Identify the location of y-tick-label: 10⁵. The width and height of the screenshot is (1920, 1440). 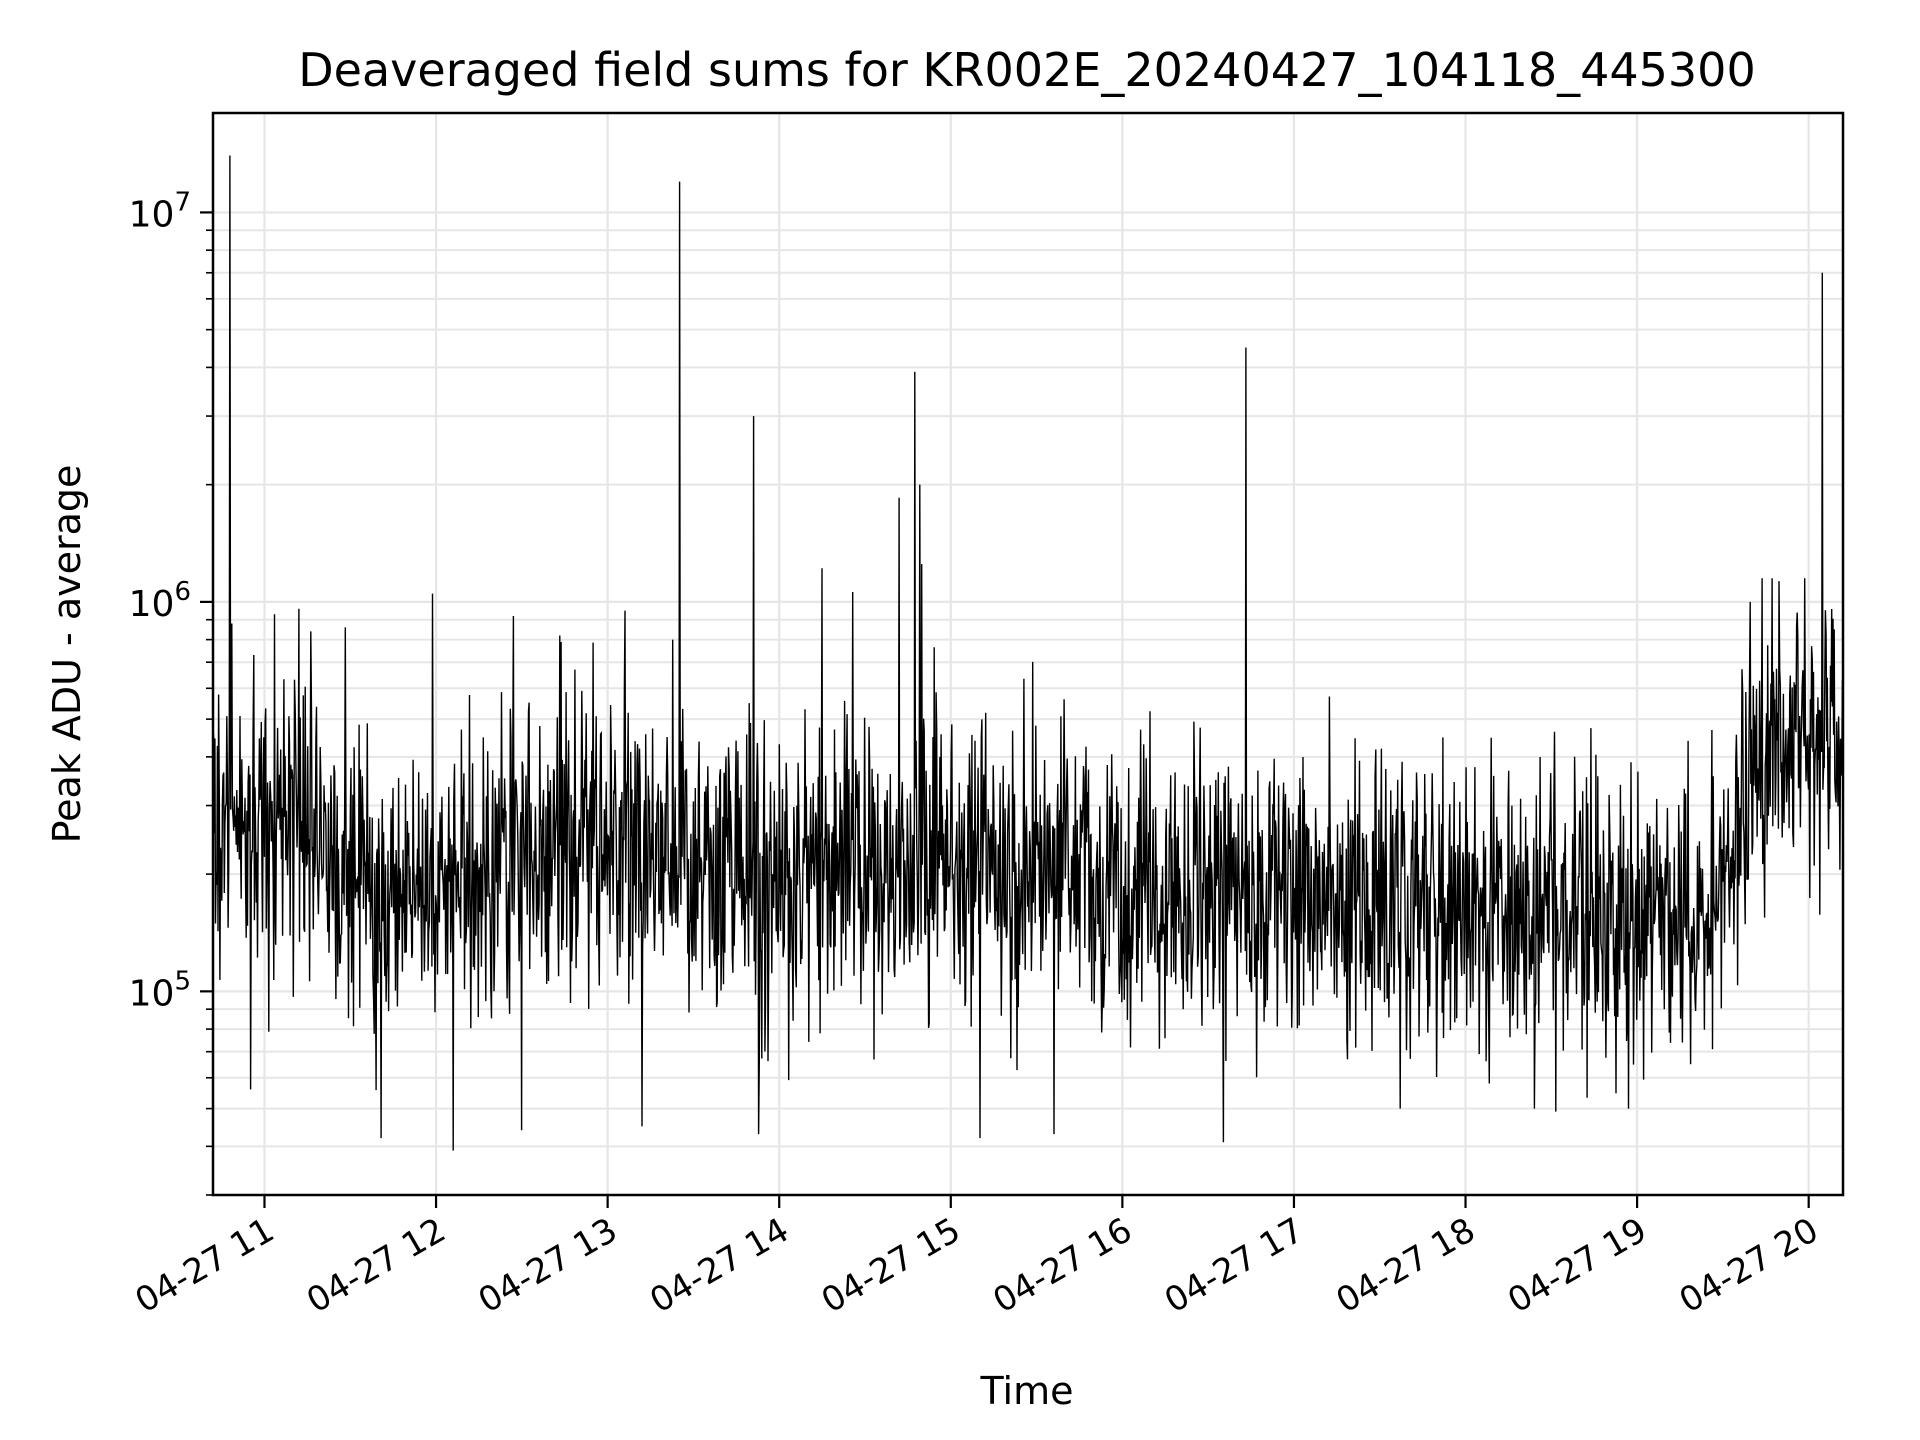
(160, 990).